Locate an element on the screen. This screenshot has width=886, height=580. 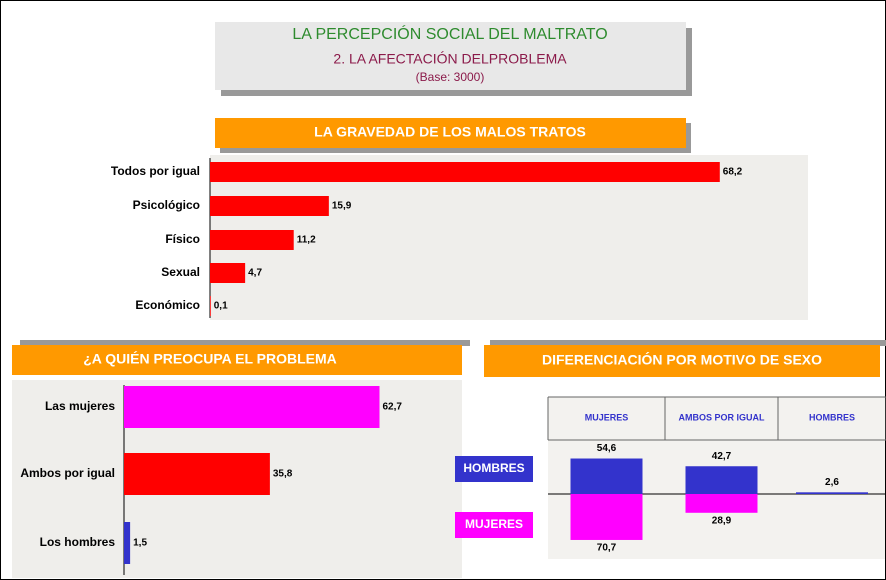
data-label: 0,1 is located at coordinates (221, 306).